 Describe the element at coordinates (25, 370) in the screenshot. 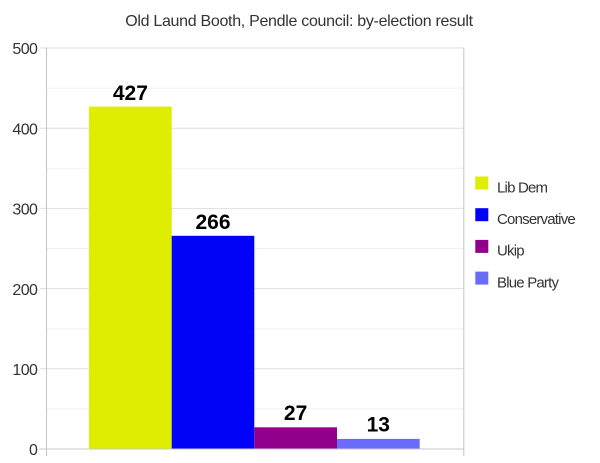

I see `svg-text: 100` at that location.